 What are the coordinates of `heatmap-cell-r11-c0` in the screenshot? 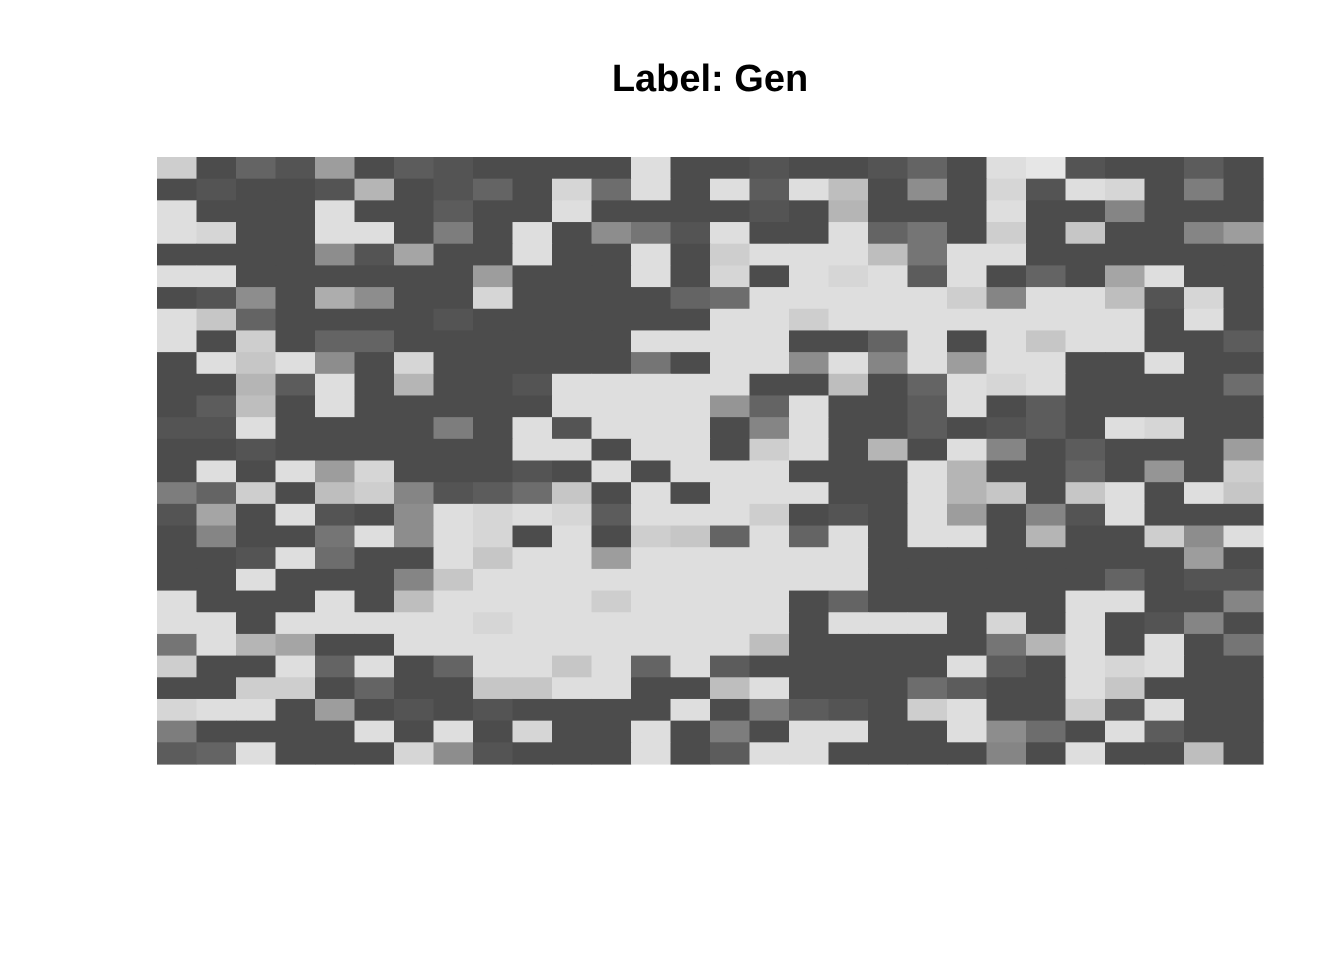 It's located at (177, 406).